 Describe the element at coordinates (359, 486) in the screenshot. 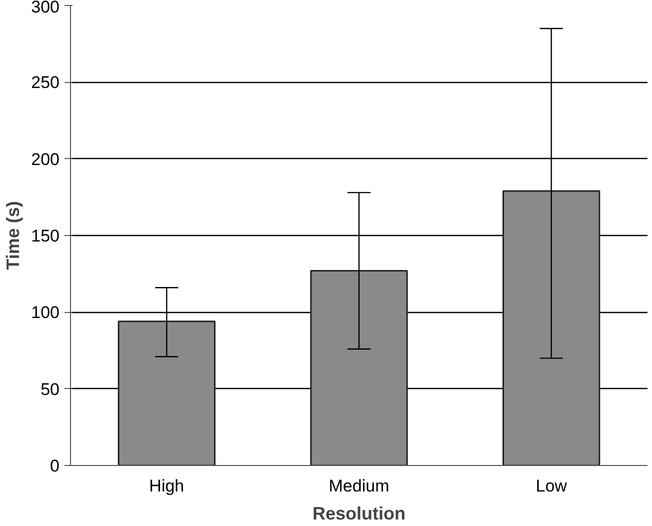

I see `x-tick-label: Medium` at that location.